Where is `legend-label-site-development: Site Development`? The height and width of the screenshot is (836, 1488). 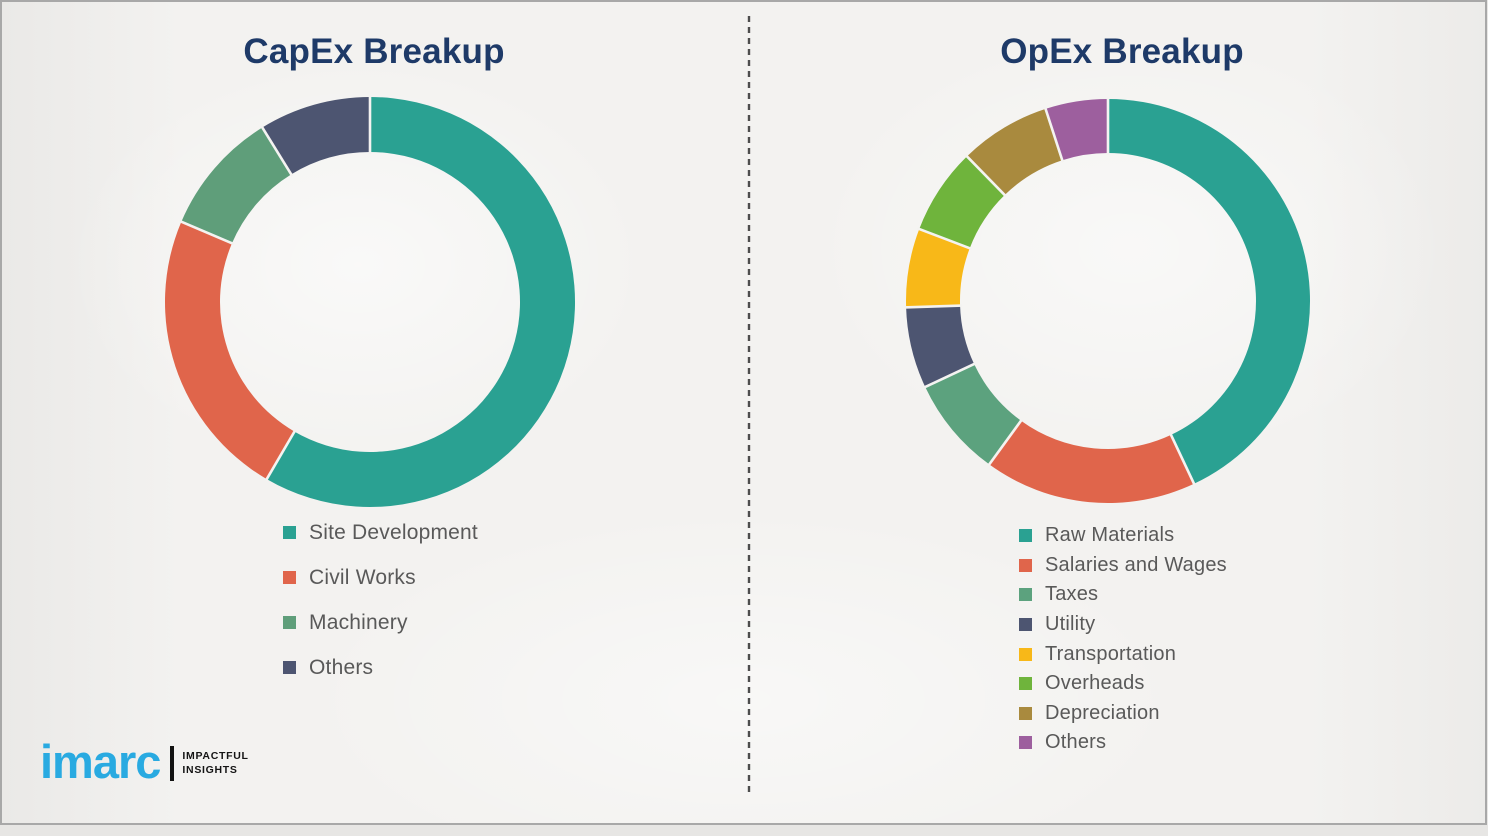 legend-label-site-development: Site Development is located at coordinates (393, 532).